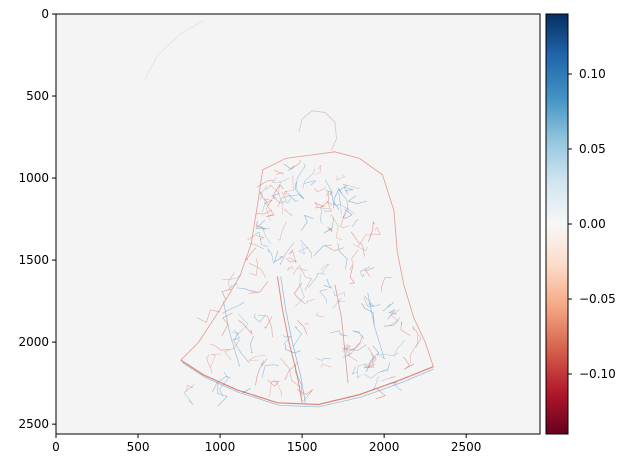  Describe the element at coordinates (592, 149) in the screenshot. I see `colorbar-tick-label: 0.05` at that location.